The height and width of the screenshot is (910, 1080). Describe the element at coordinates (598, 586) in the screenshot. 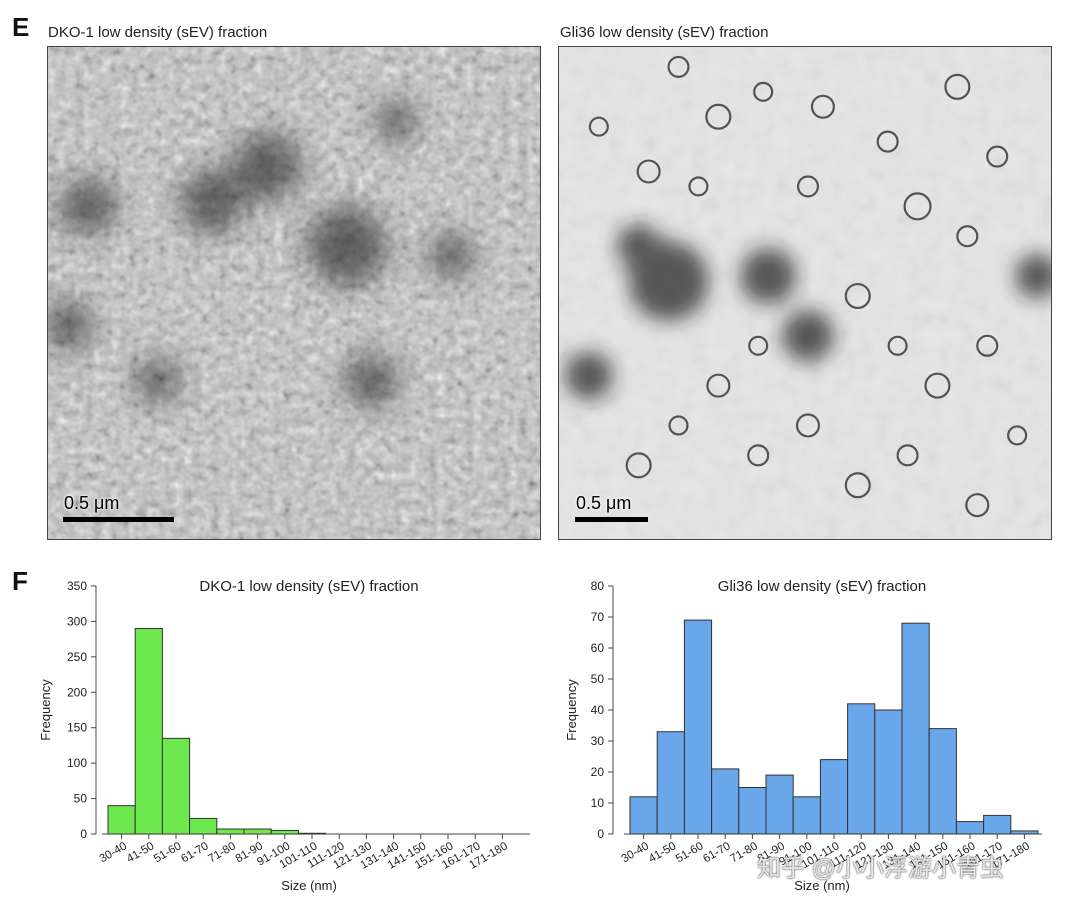

I see `y-tick-label: 80` at that location.